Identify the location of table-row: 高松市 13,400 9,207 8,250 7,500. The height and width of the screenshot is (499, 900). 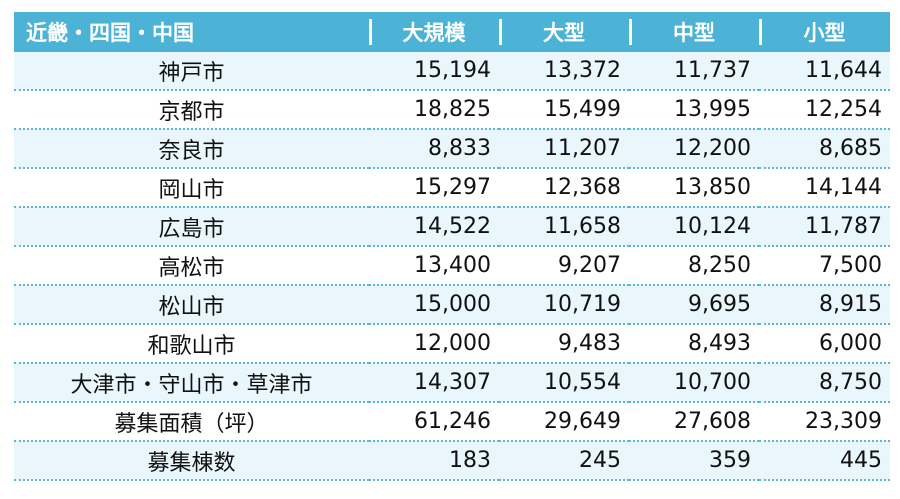
(452, 266).